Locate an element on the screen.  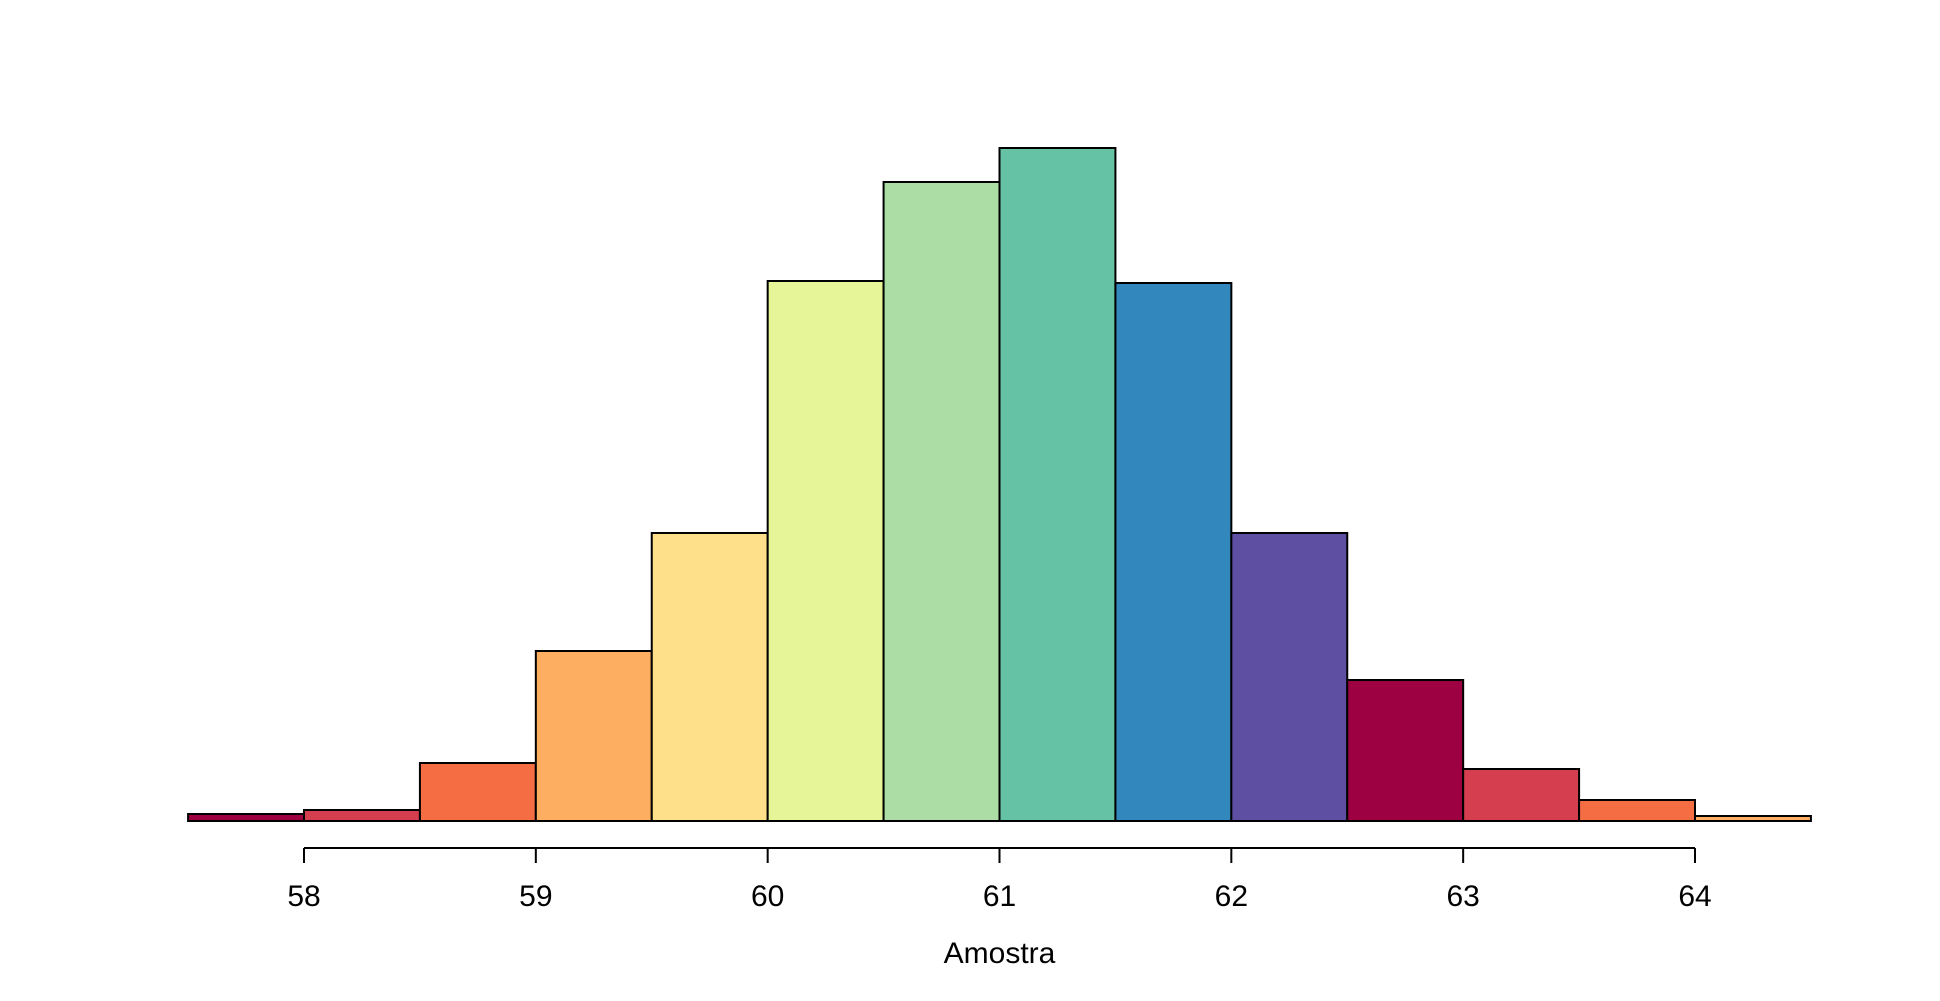
x-axis-tick-label: 64 is located at coordinates (1694, 896).